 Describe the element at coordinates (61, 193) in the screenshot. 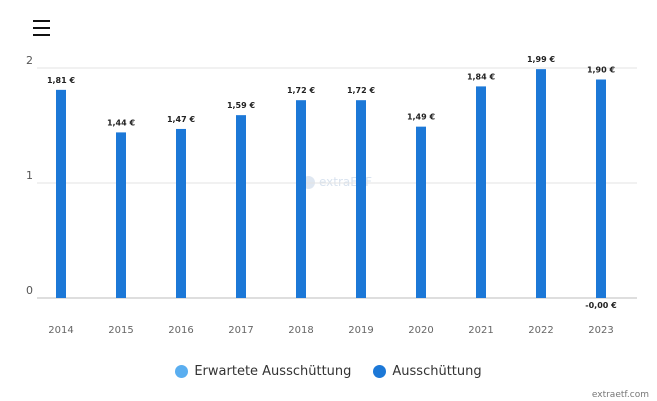

I see `bar-2014` at that location.